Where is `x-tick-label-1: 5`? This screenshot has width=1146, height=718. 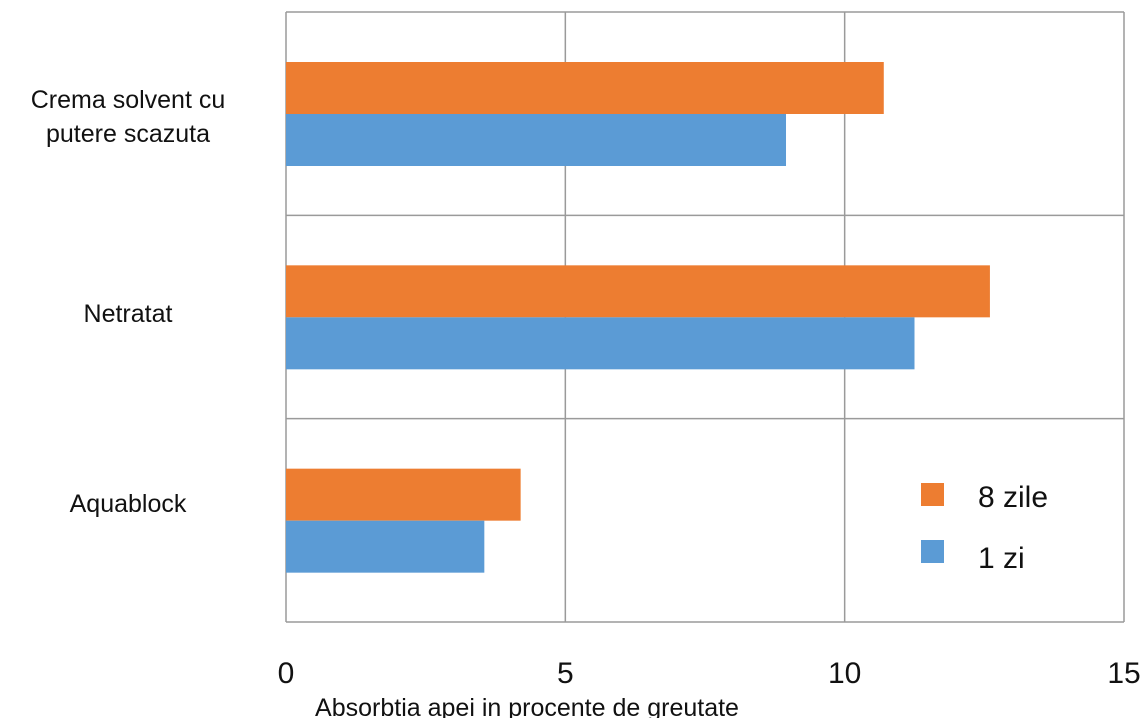 x-tick-label-1: 5 is located at coordinates (565, 673).